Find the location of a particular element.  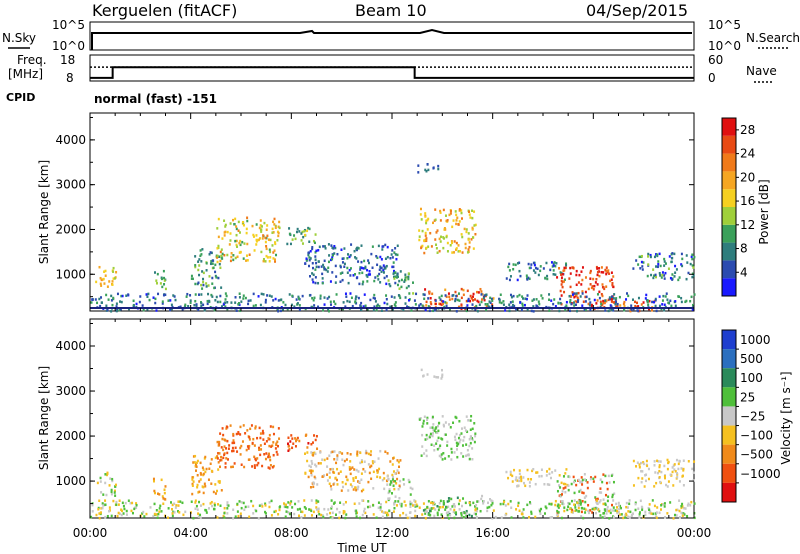

noise-right-label: N.Search is located at coordinates (773, 38).